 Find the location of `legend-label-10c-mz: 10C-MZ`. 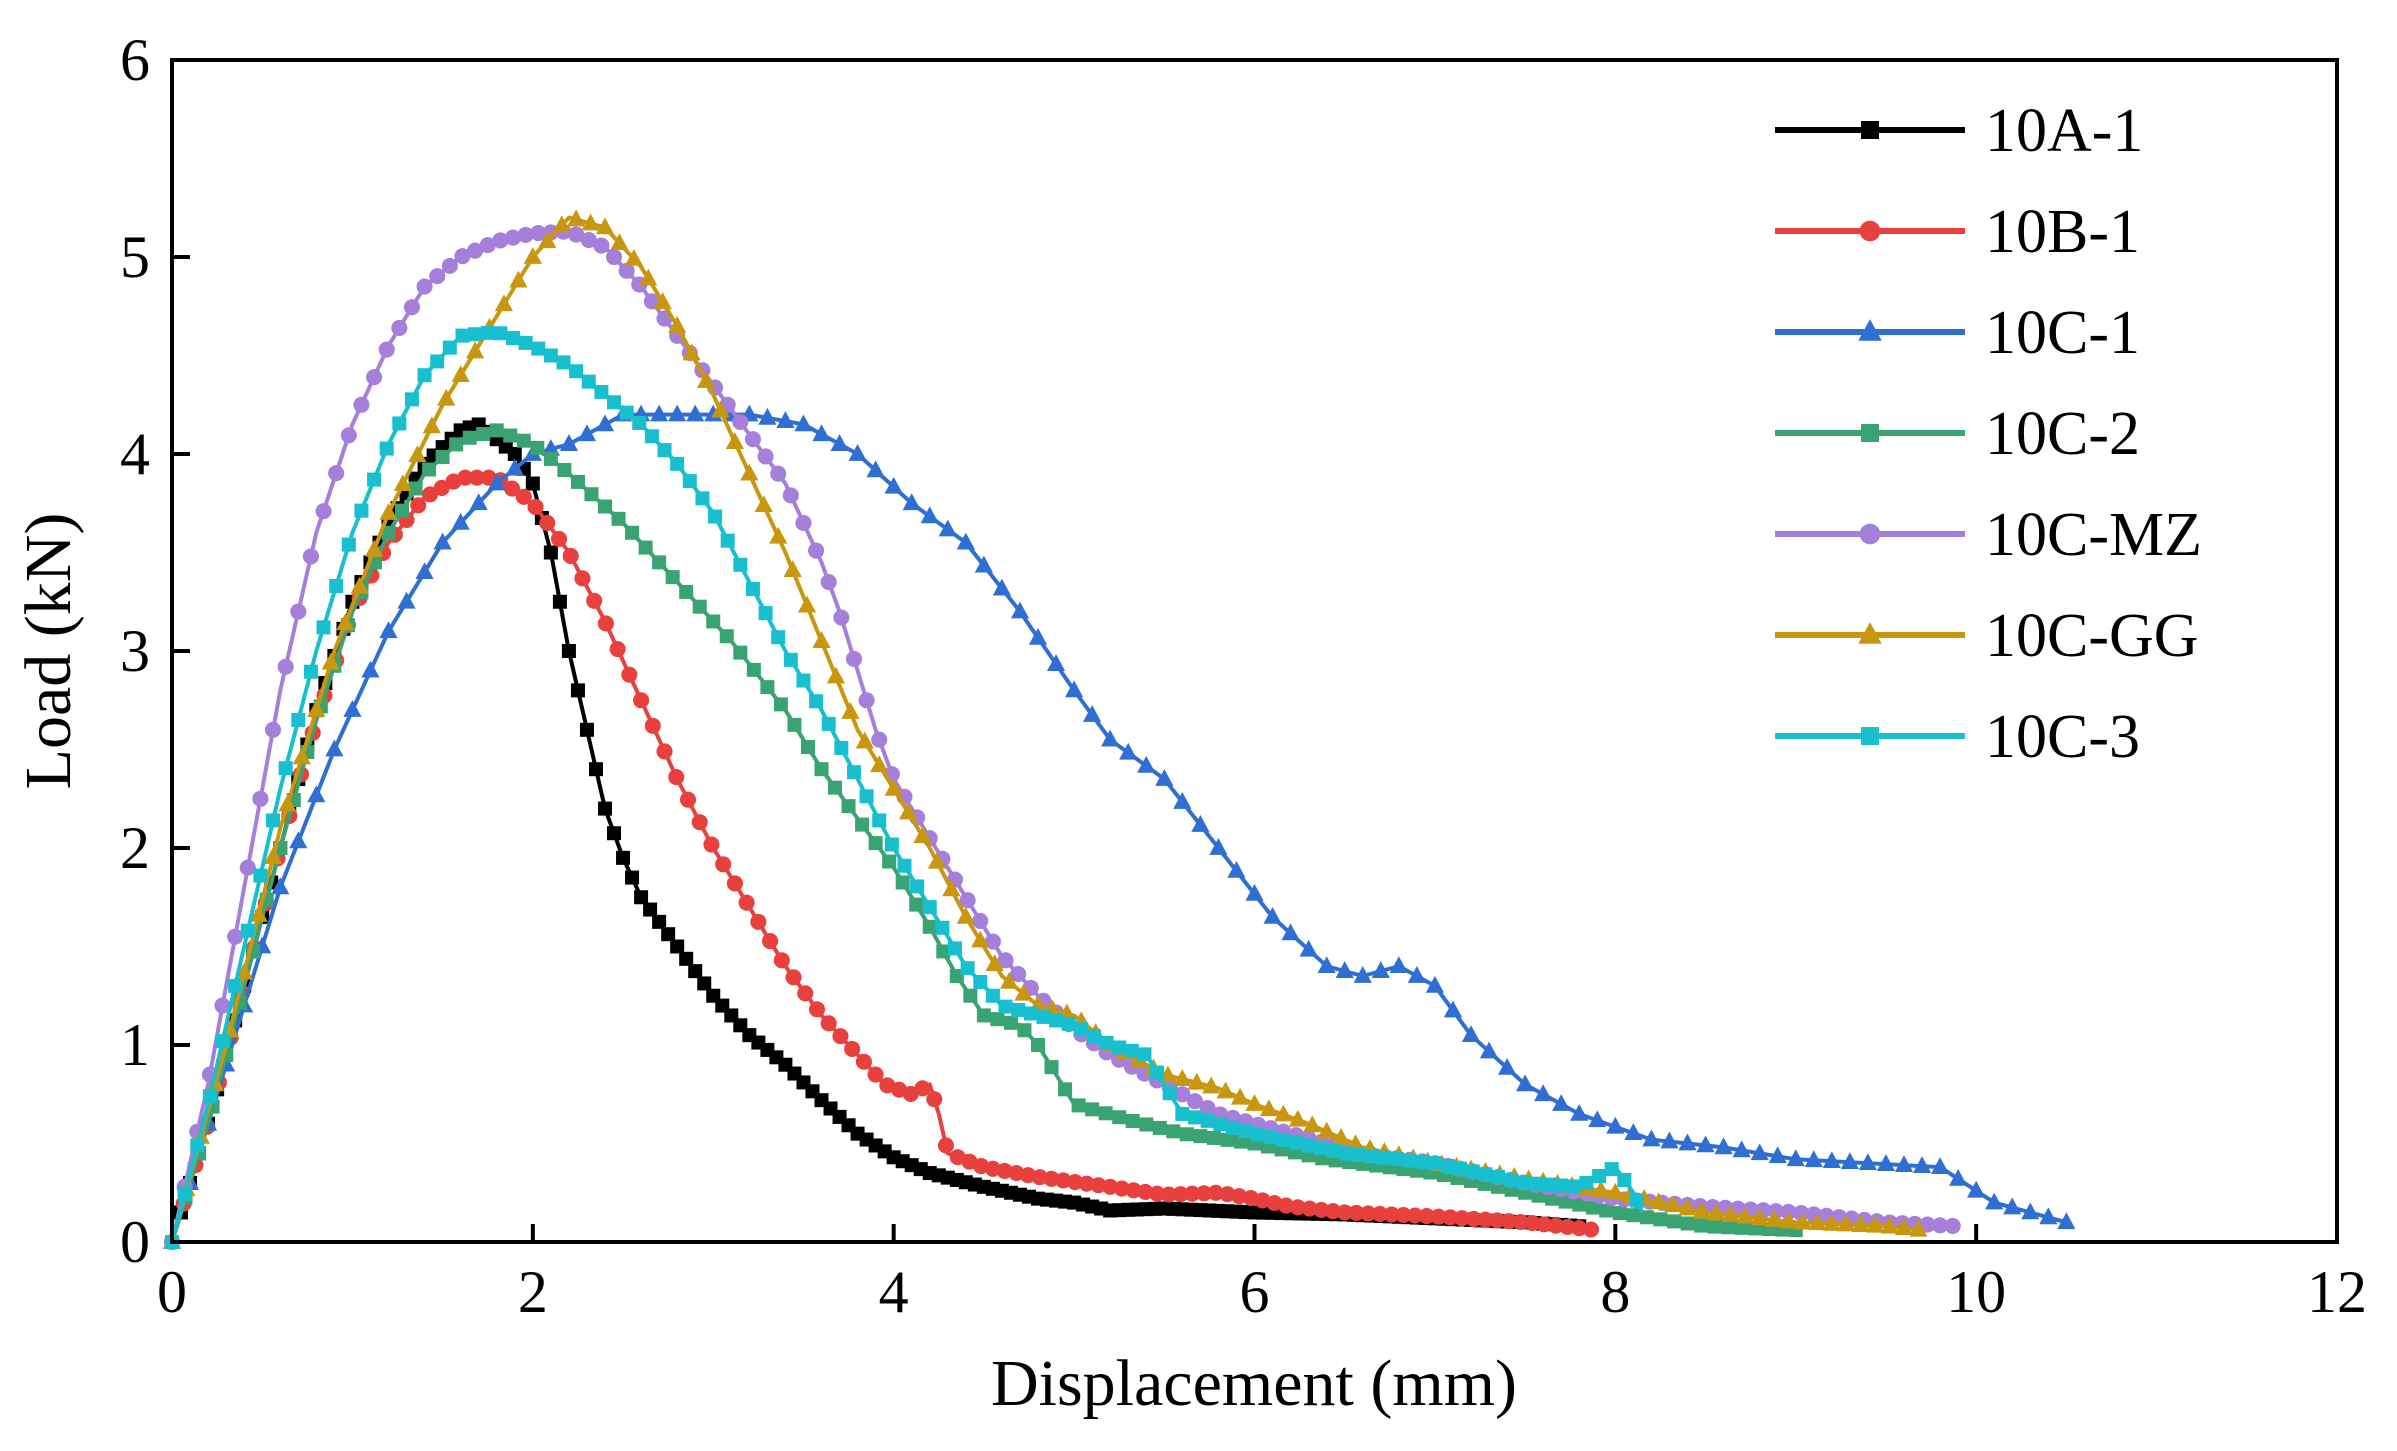

legend-label-10c-mz: 10C-MZ is located at coordinates (2093, 535).